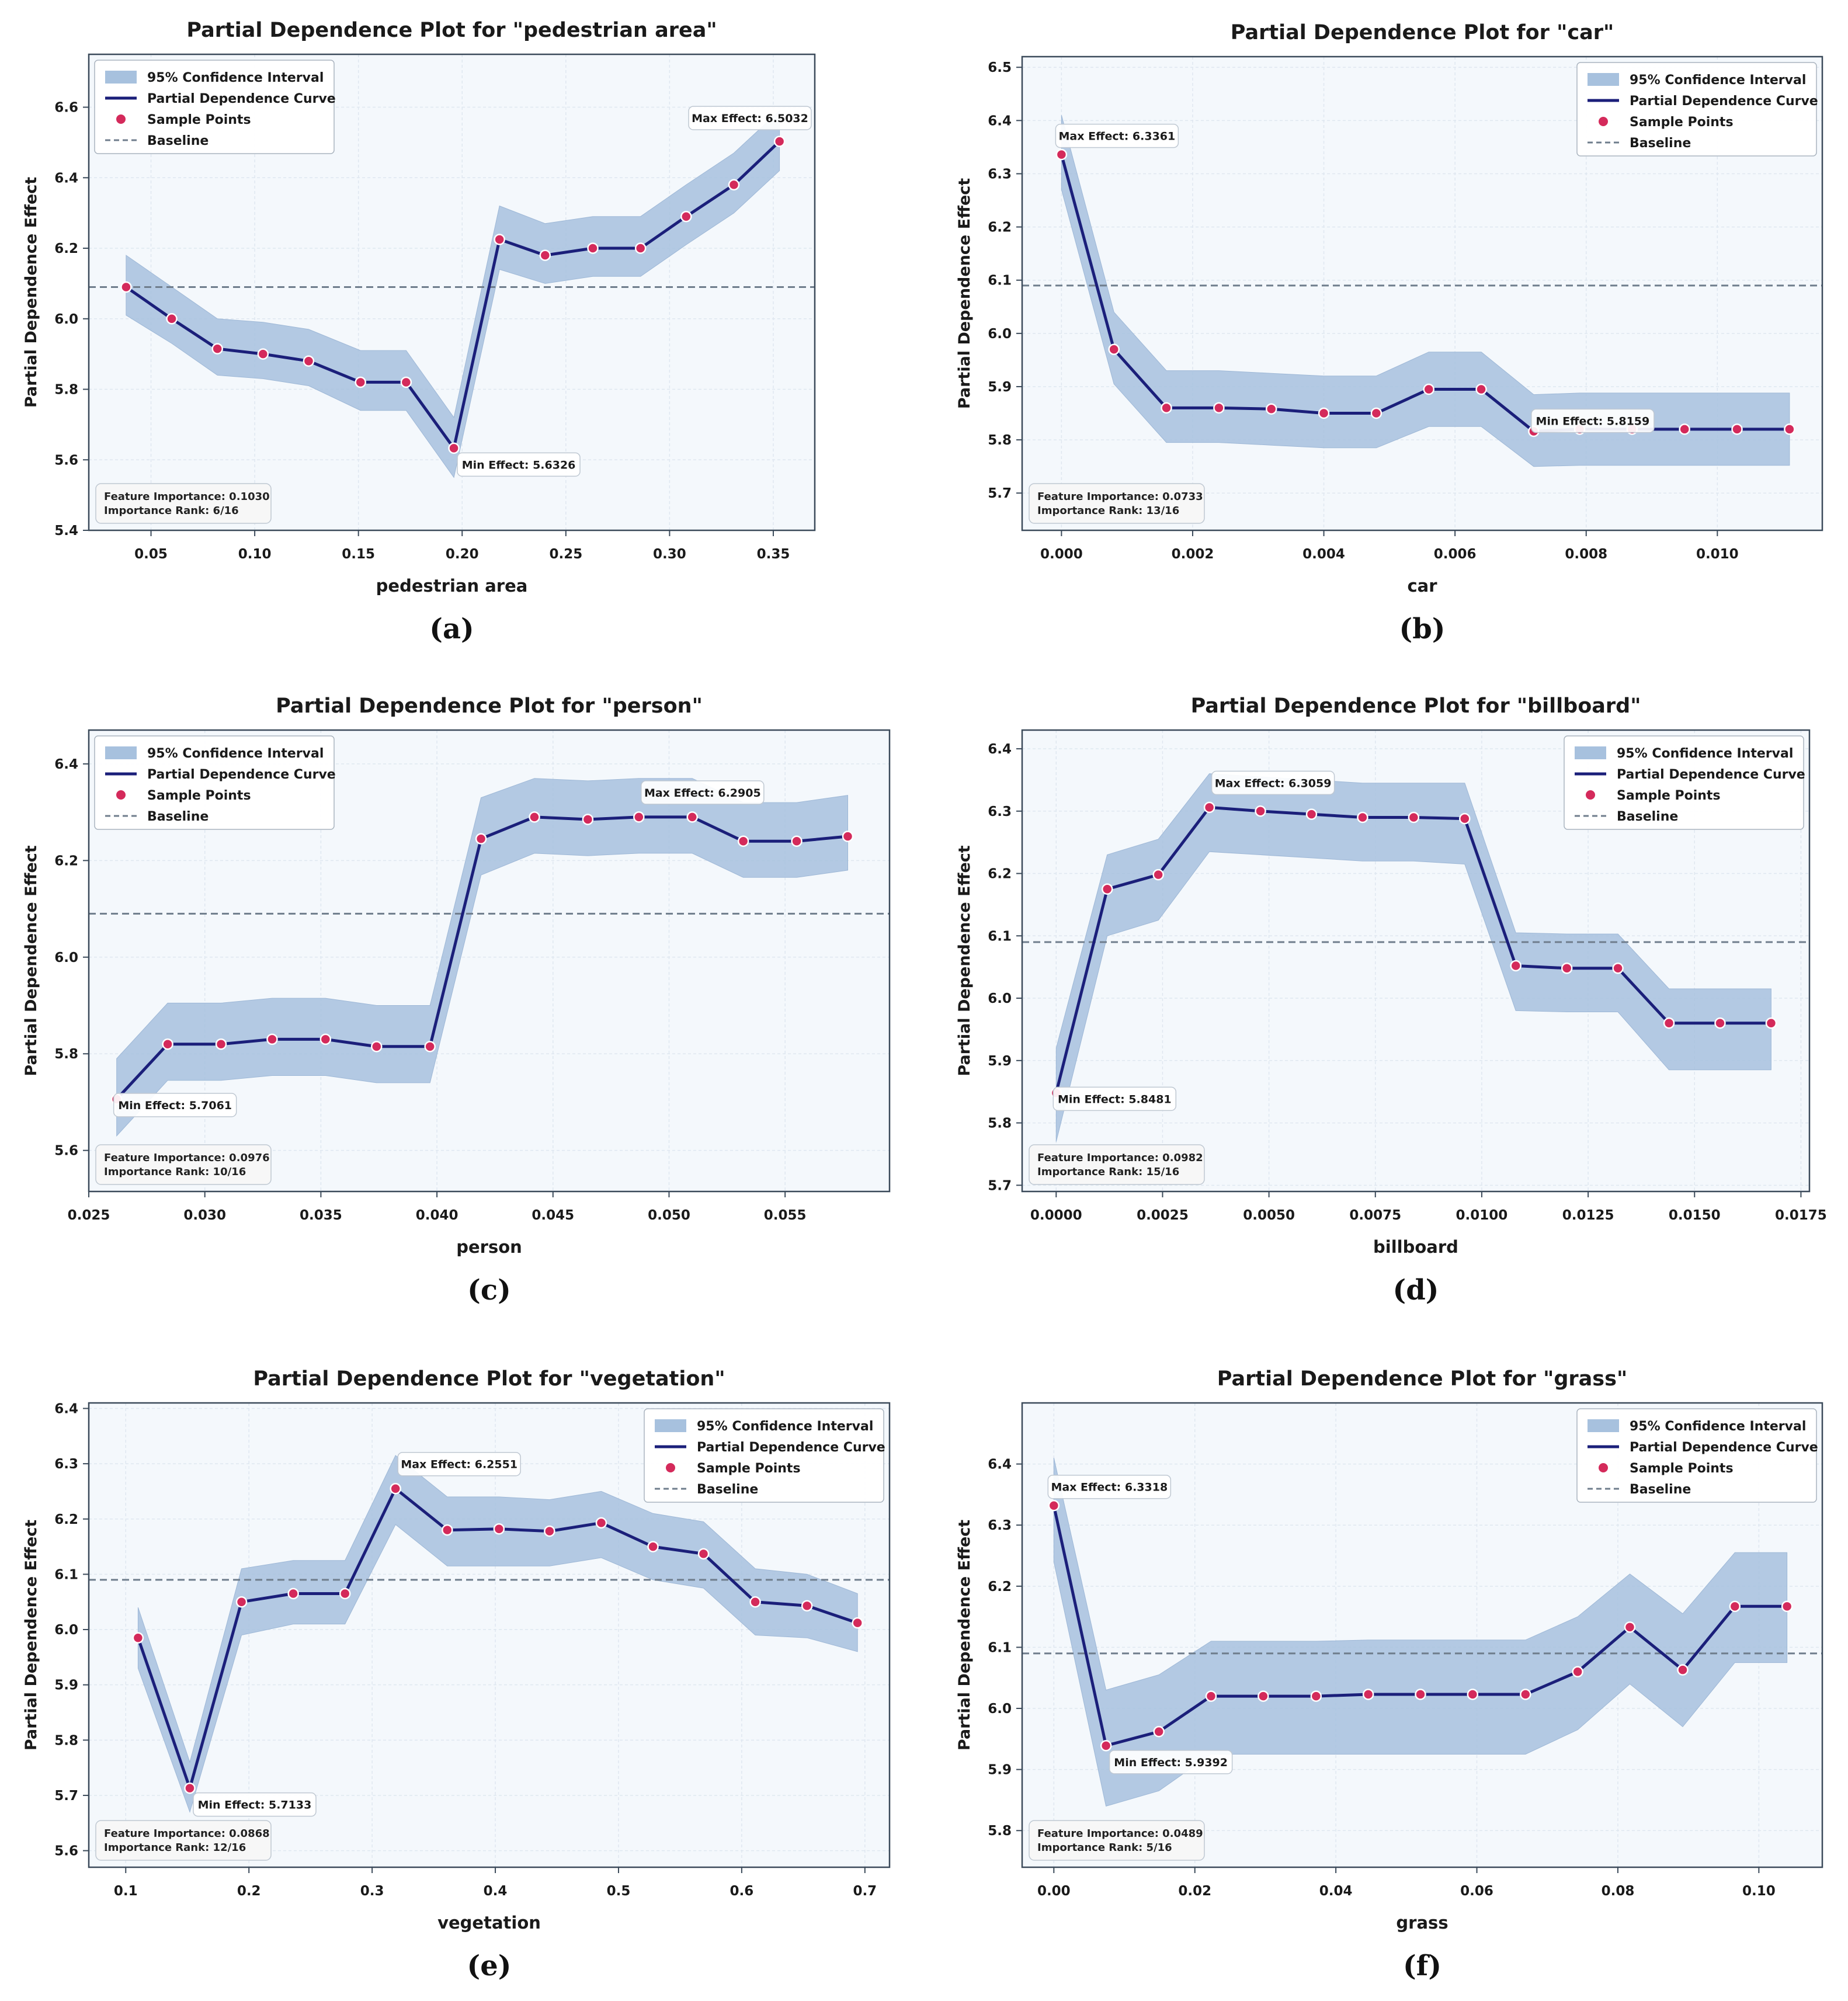  I want to click on feature-importance-text: Feature Importance: 0.1030, so click(187, 497).